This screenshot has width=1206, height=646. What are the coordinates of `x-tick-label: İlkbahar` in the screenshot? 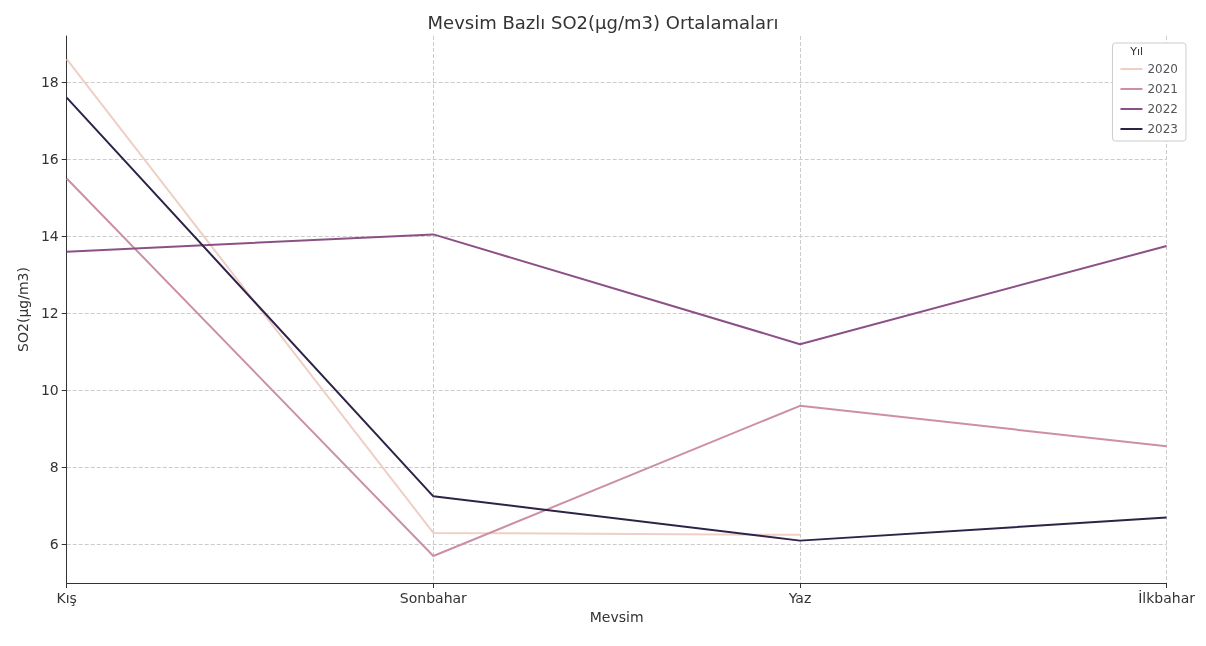 It's located at (1167, 597).